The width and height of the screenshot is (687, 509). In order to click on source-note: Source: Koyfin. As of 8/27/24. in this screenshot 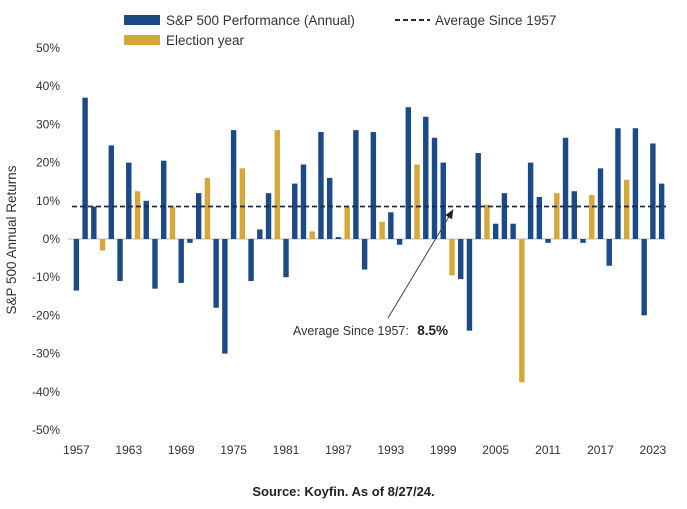, I will do `click(343, 491)`.